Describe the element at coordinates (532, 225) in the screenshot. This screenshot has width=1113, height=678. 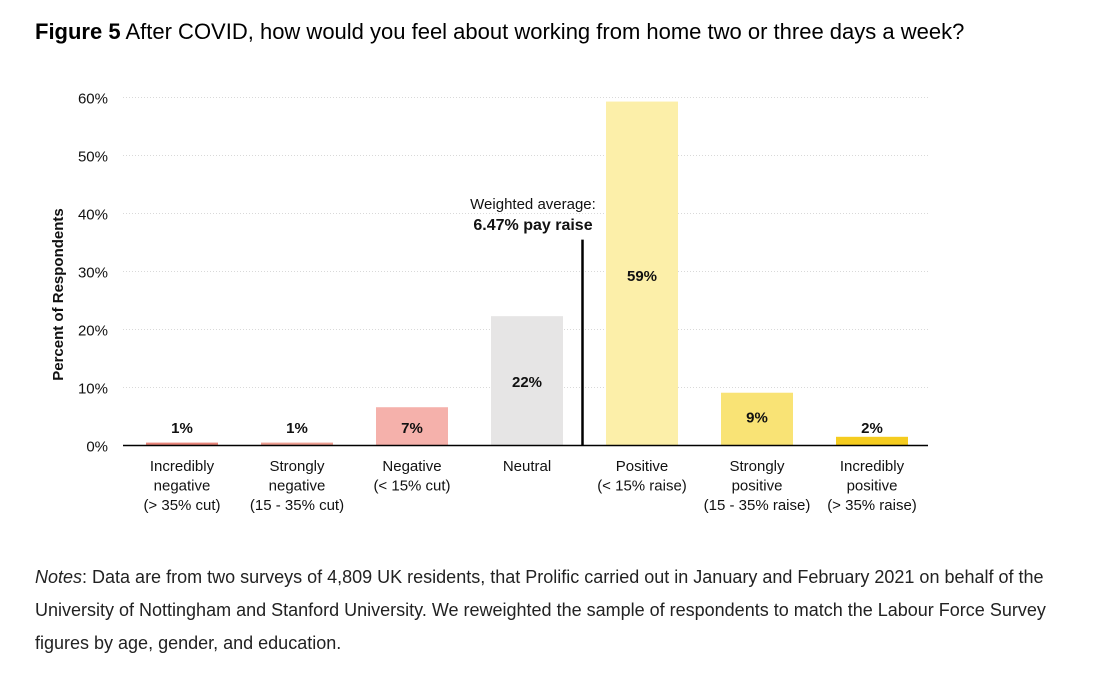
I see `annotation-line2: 6.47% pay raise` at that location.